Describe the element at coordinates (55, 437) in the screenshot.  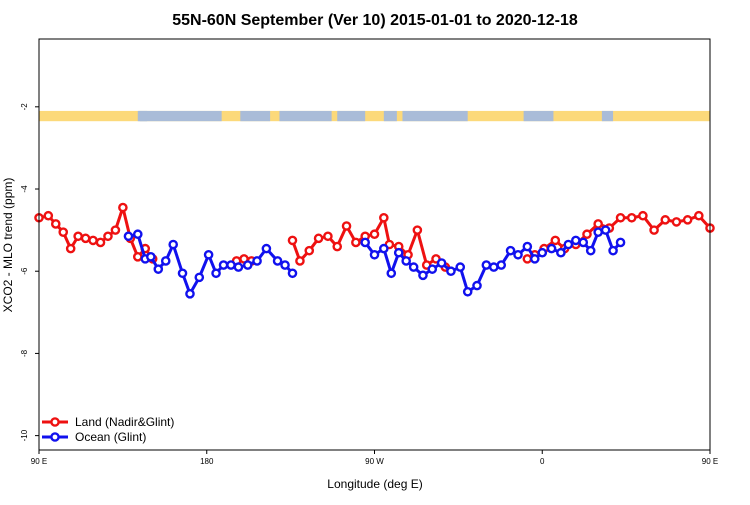
I see `legend-marker-ocean` at that location.